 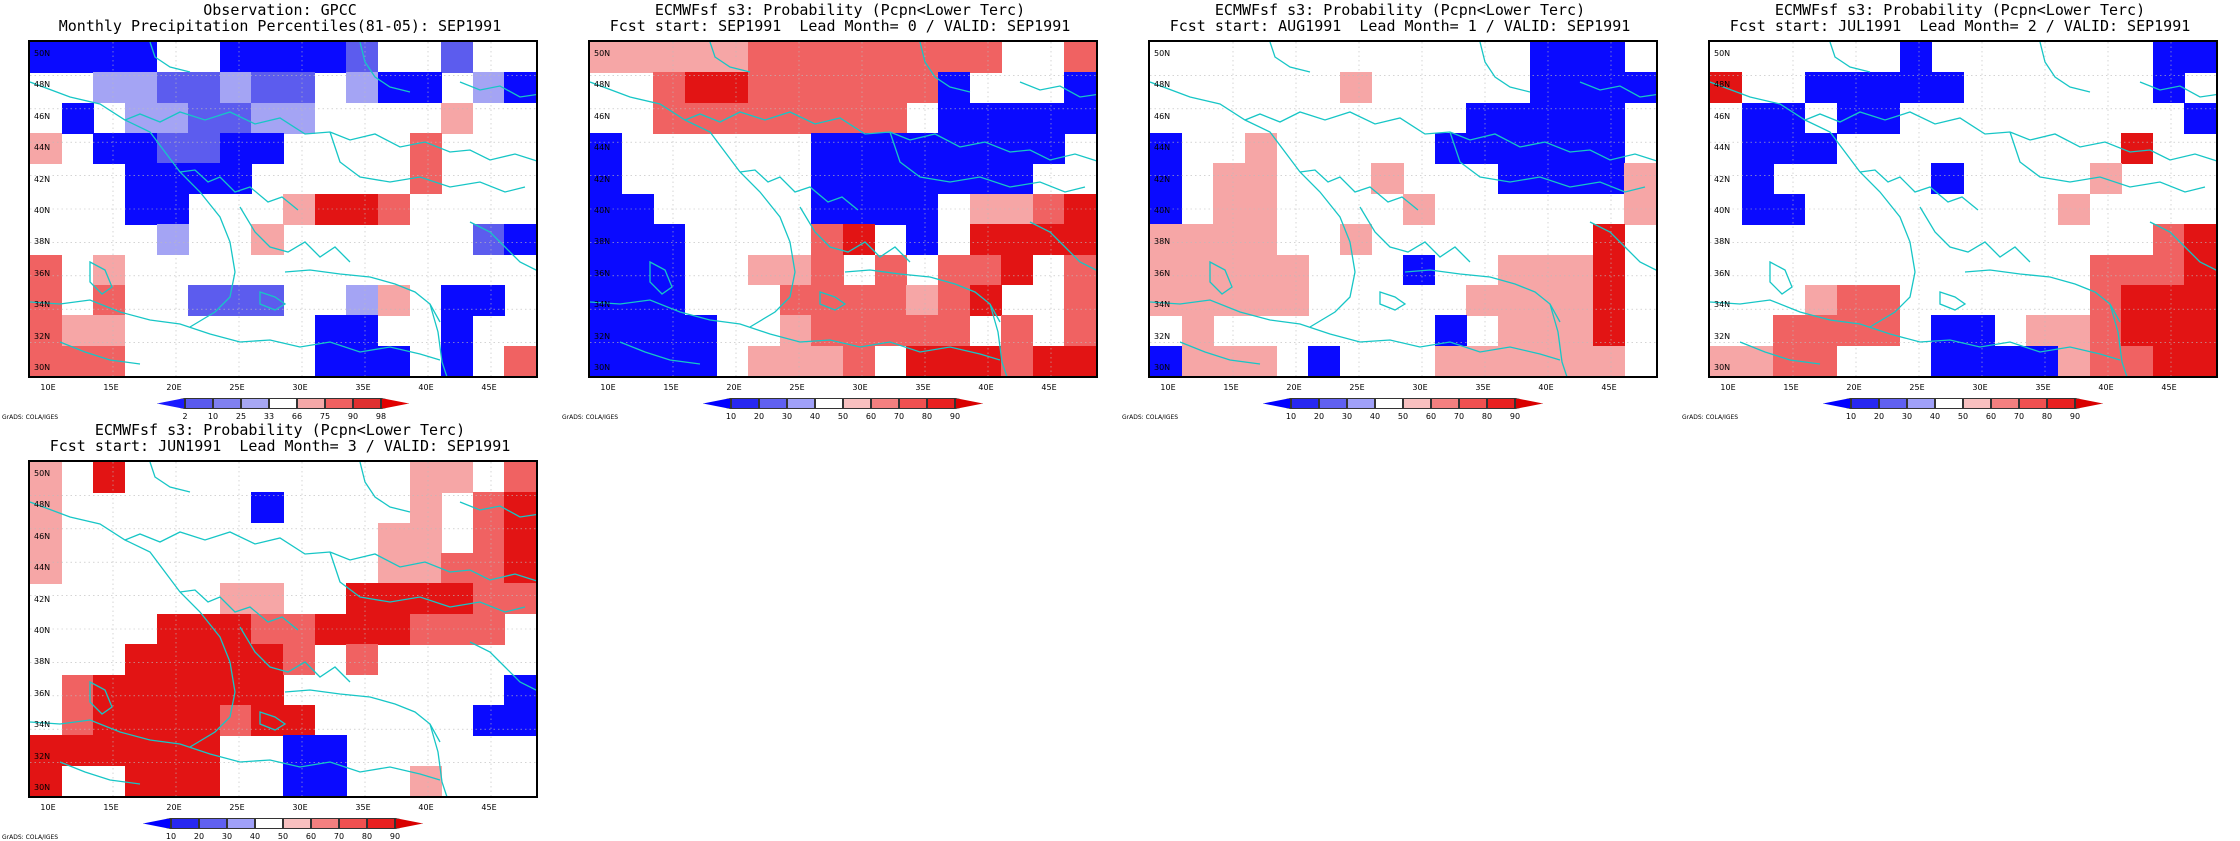 What do you see at coordinates (42, 473) in the screenshot?
I see `lat-label: 50N` at bounding box center [42, 473].